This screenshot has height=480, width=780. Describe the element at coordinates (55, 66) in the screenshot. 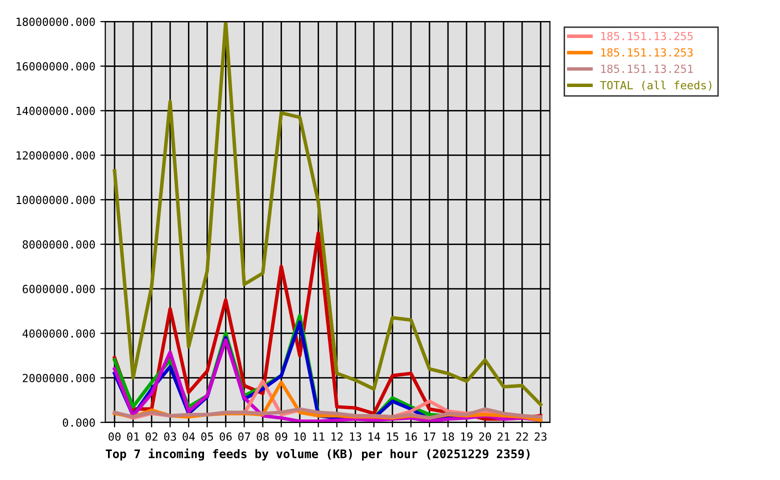

I see `y-tick-label: 16000000.000` at that location.